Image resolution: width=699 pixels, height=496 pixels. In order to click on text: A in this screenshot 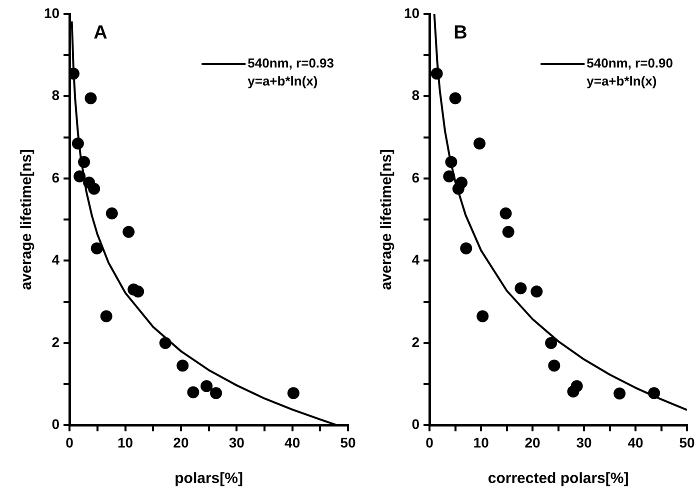, I will do `click(101, 33)`.